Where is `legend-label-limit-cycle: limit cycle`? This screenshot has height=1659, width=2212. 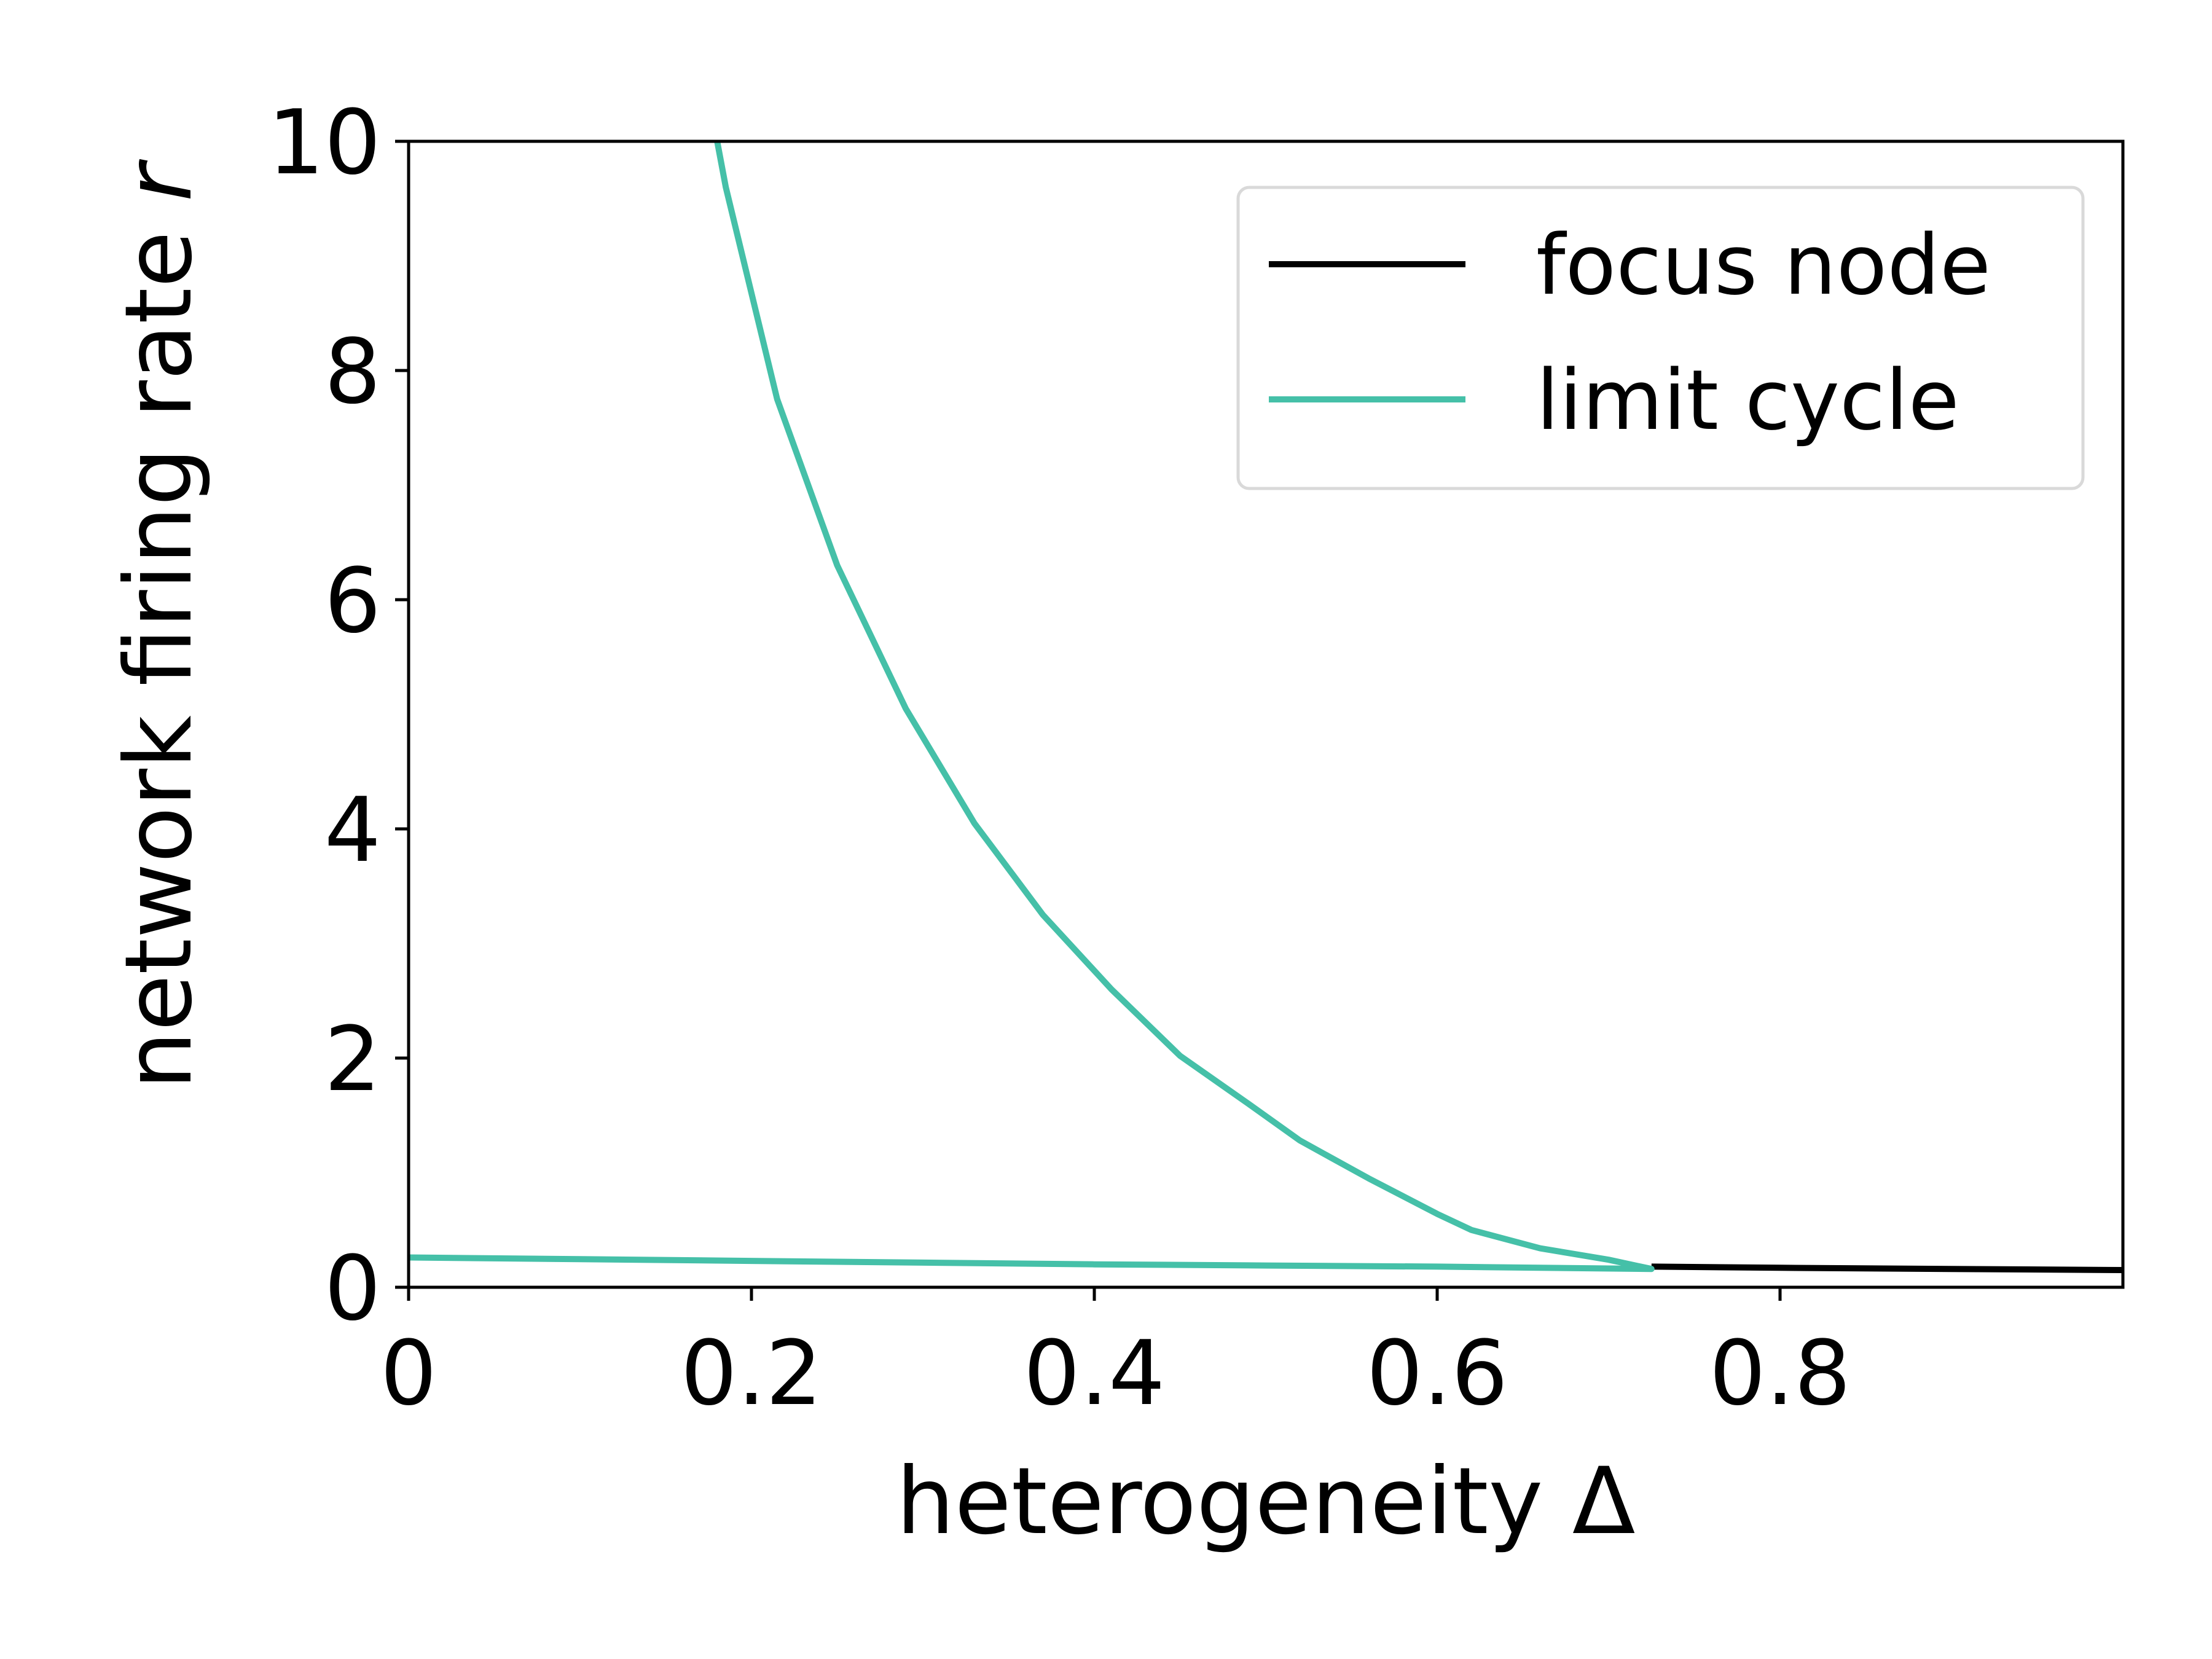
legend-label-limit-cycle: limit cycle is located at coordinates (1747, 400).